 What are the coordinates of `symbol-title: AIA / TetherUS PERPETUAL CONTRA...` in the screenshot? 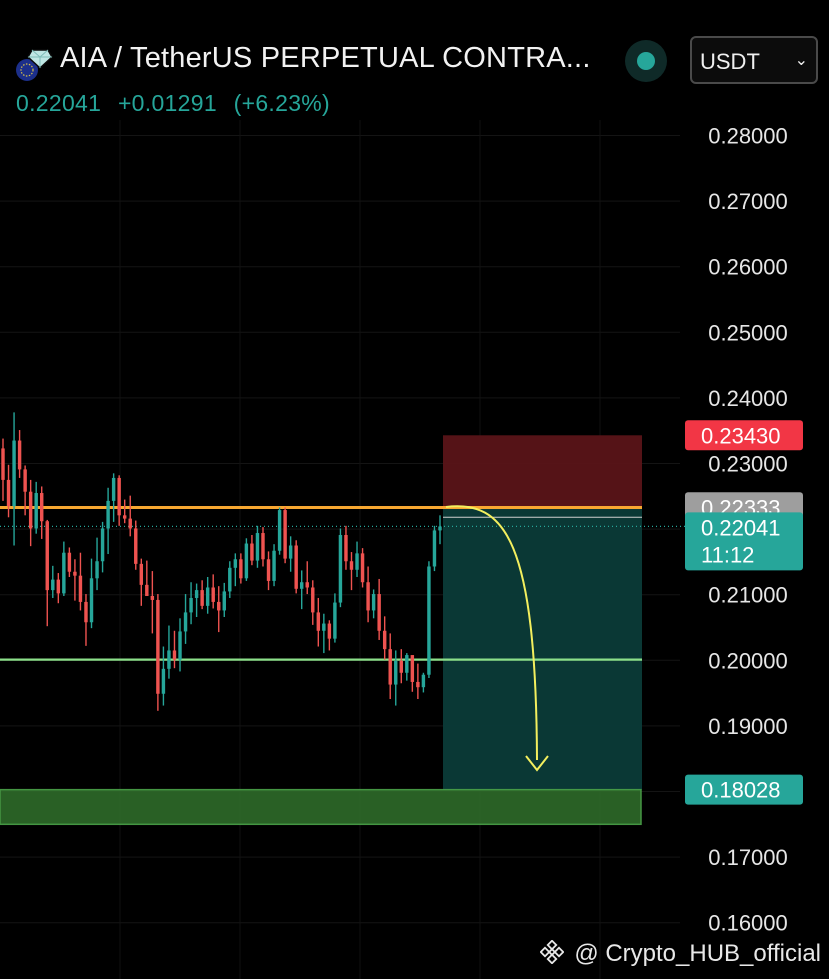 It's located at (325, 58).